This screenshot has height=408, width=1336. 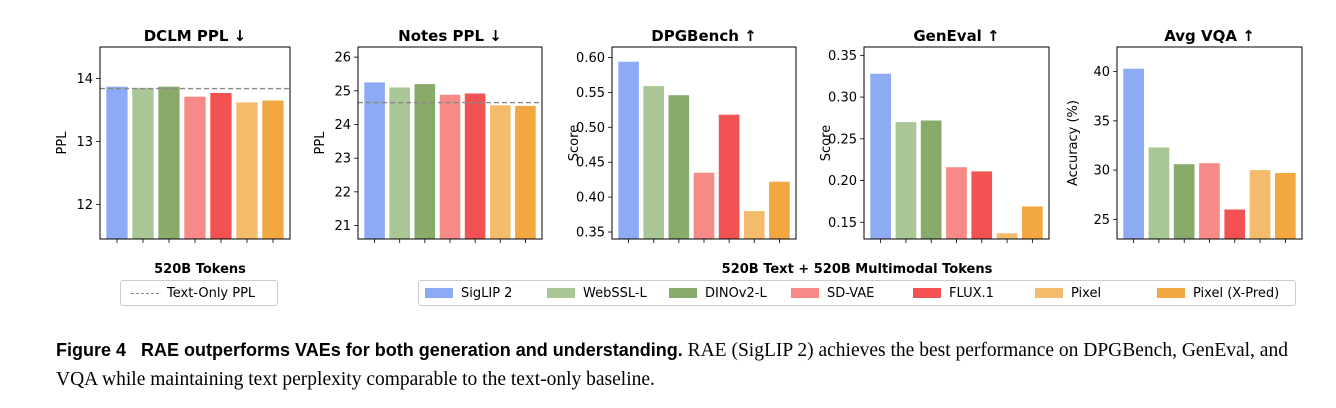 I want to click on y-tick-label: 24, so click(x=342, y=125).